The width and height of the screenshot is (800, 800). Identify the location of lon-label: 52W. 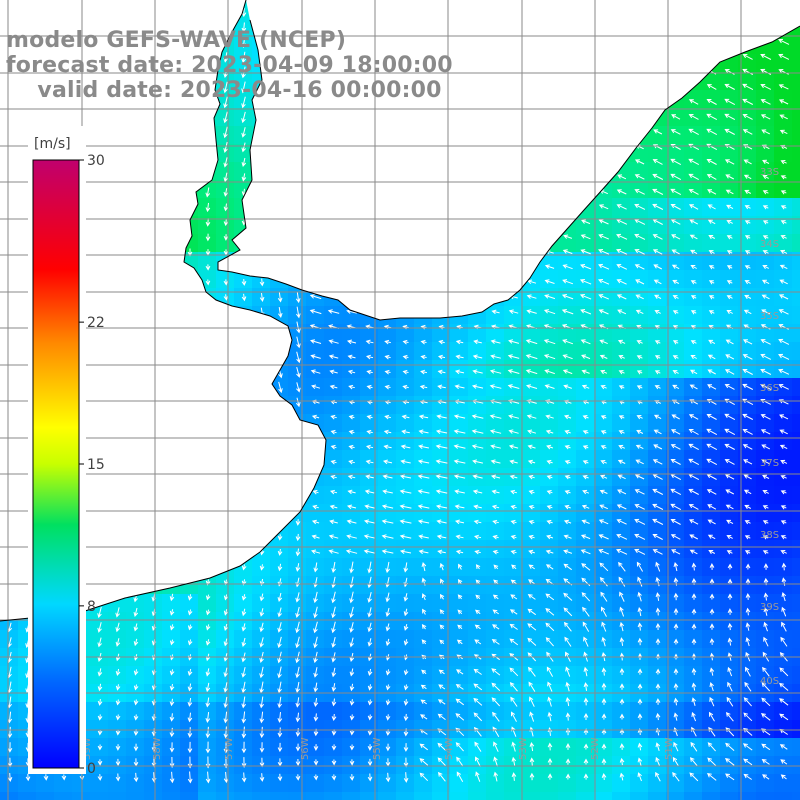
(595, 748).